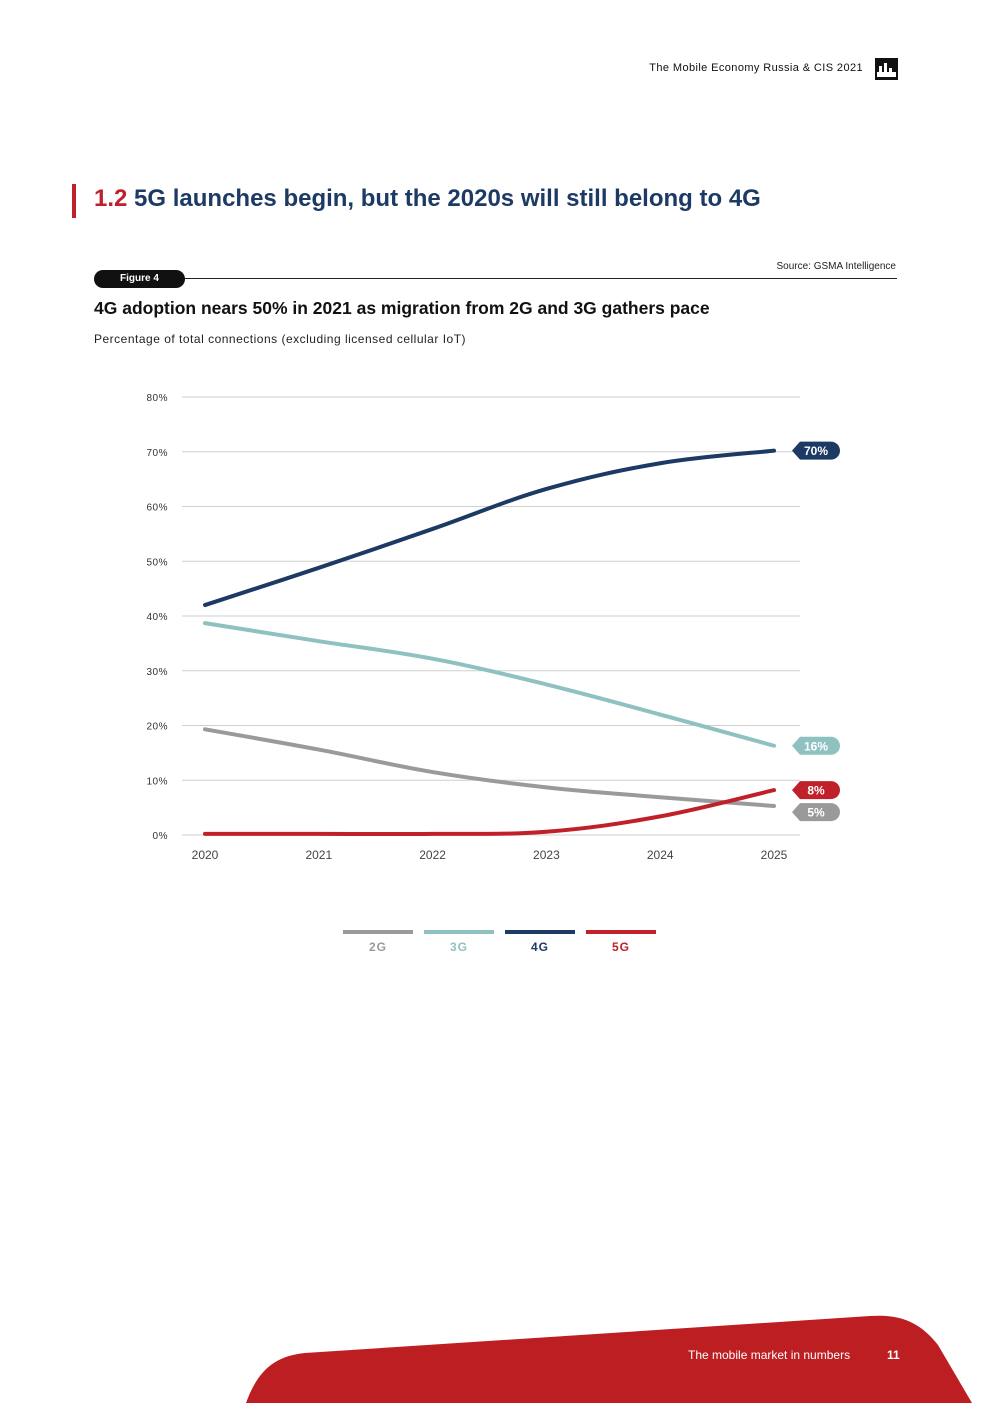 The image size is (992, 1403). I want to click on y-tick-label: 40%, so click(157, 617).